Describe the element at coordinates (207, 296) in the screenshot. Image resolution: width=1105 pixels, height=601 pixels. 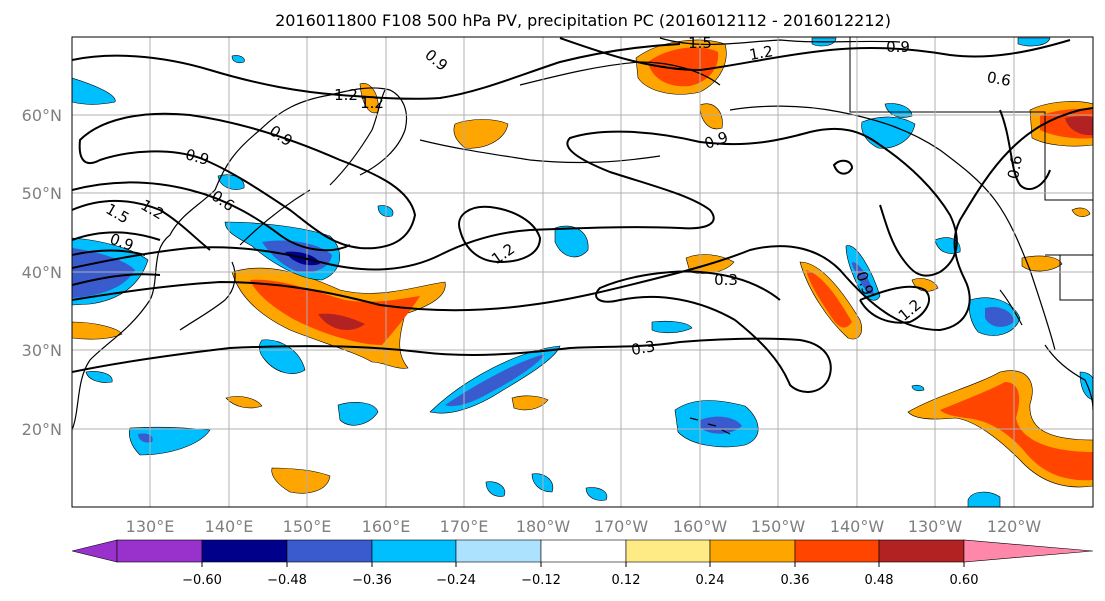
I see `japan` at that location.